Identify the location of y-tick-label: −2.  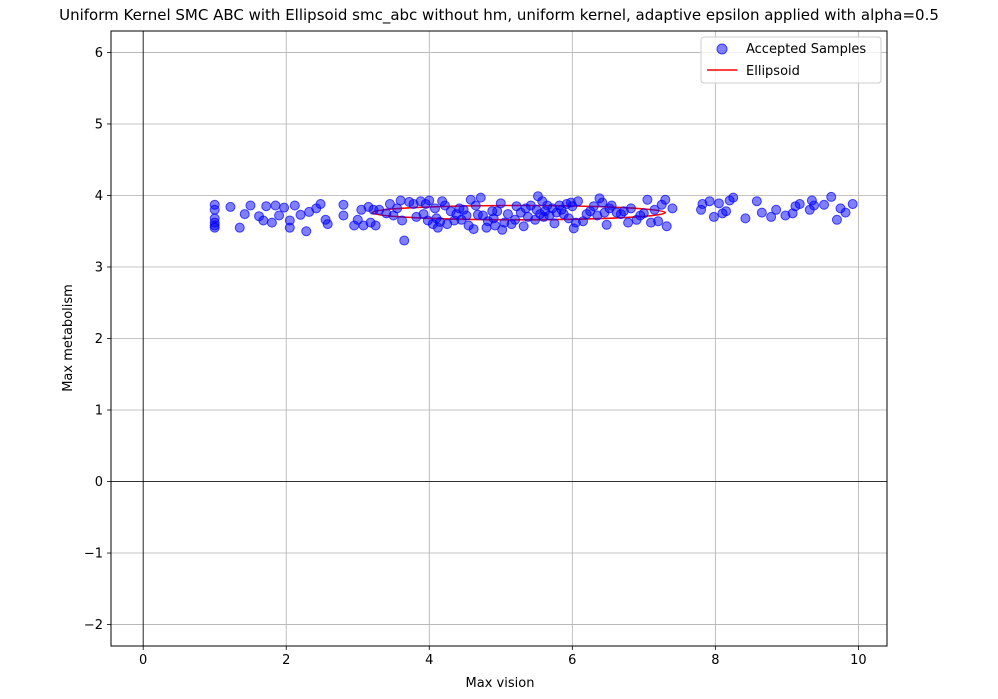
(93, 625).